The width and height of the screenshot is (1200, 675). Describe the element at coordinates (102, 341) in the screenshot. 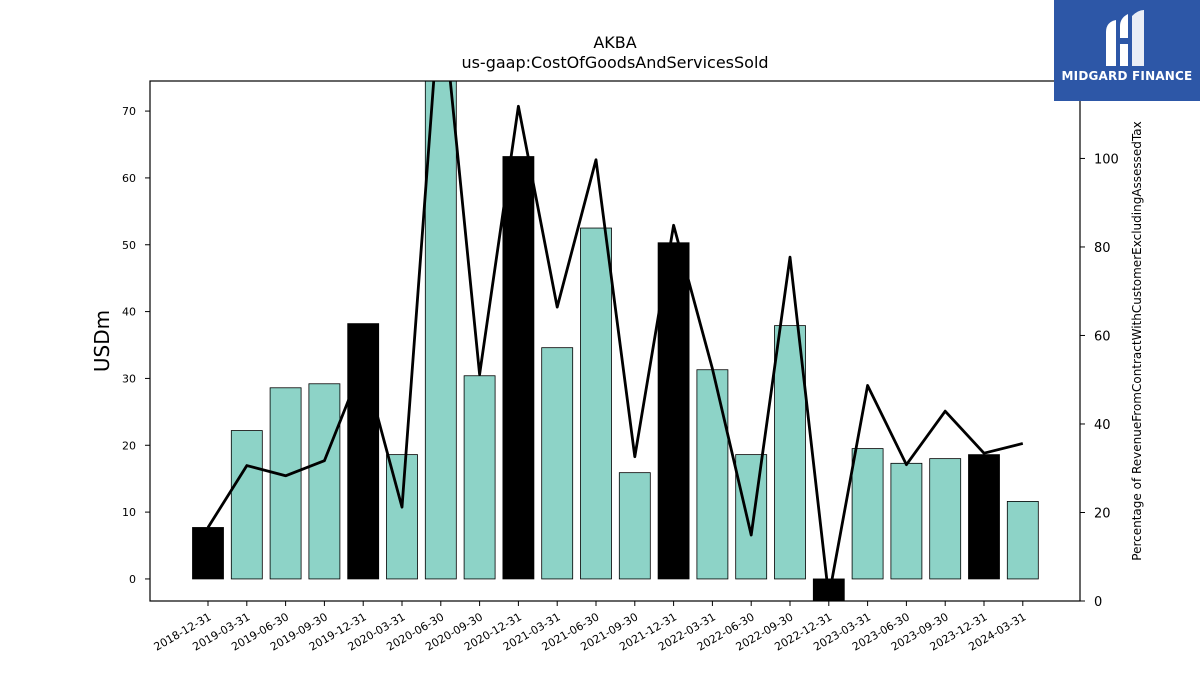

I see `y-axis-label: USDm` at that location.